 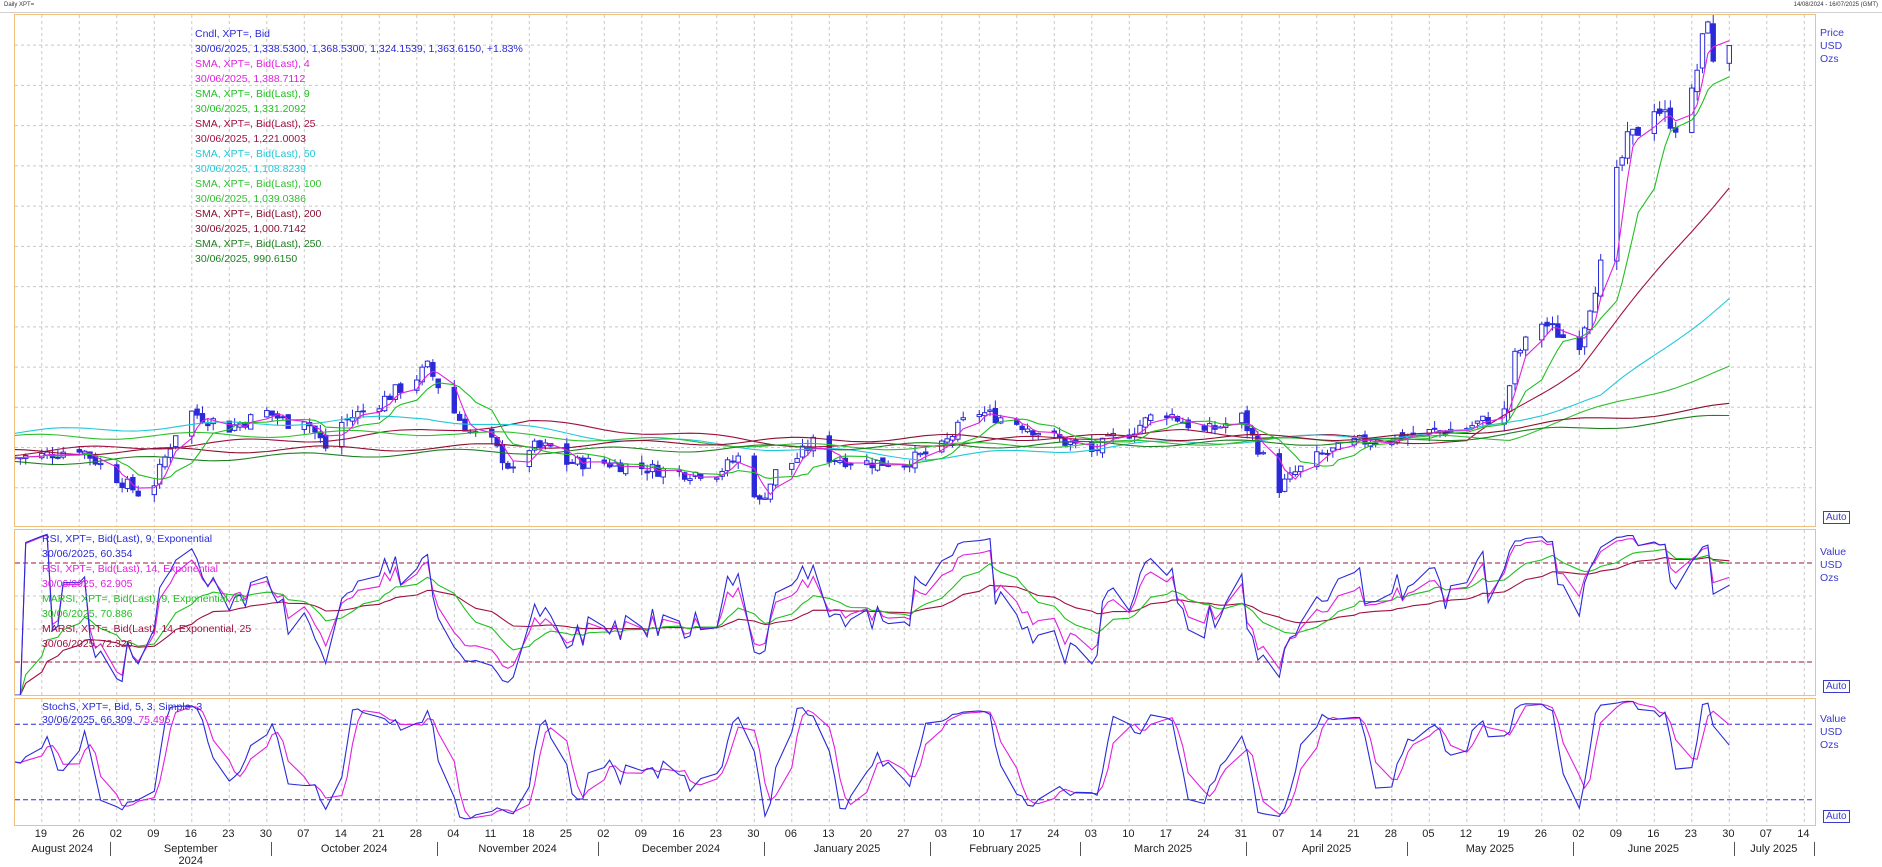 What do you see at coordinates (1833, 732) in the screenshot?
I see `stoch-axis-title: Value USD Ozs` at bounding box center [1833, 732].